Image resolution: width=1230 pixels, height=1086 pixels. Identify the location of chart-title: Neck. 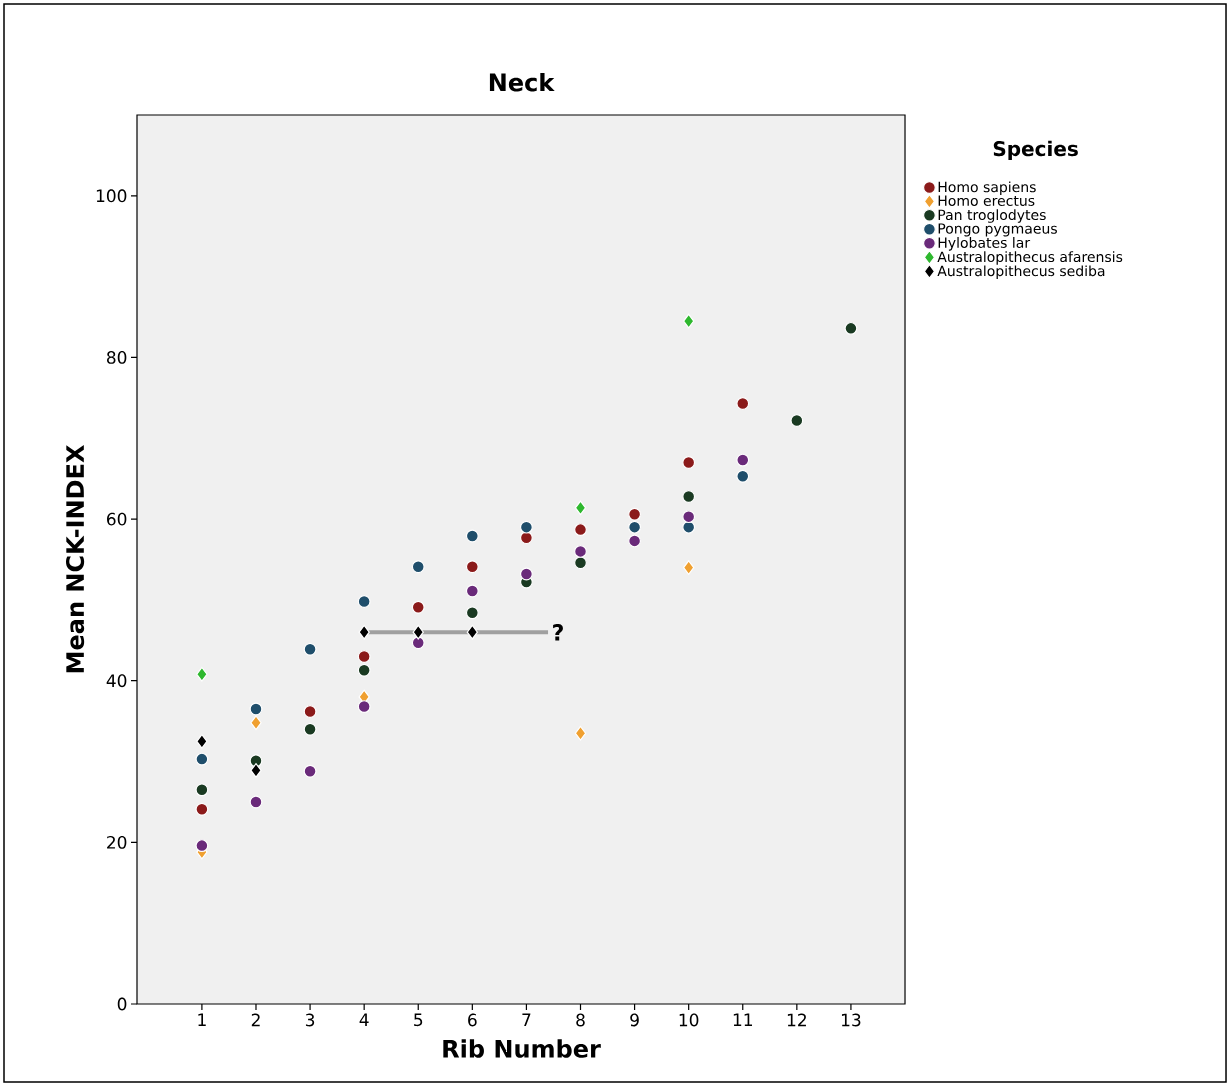
(522, 82).